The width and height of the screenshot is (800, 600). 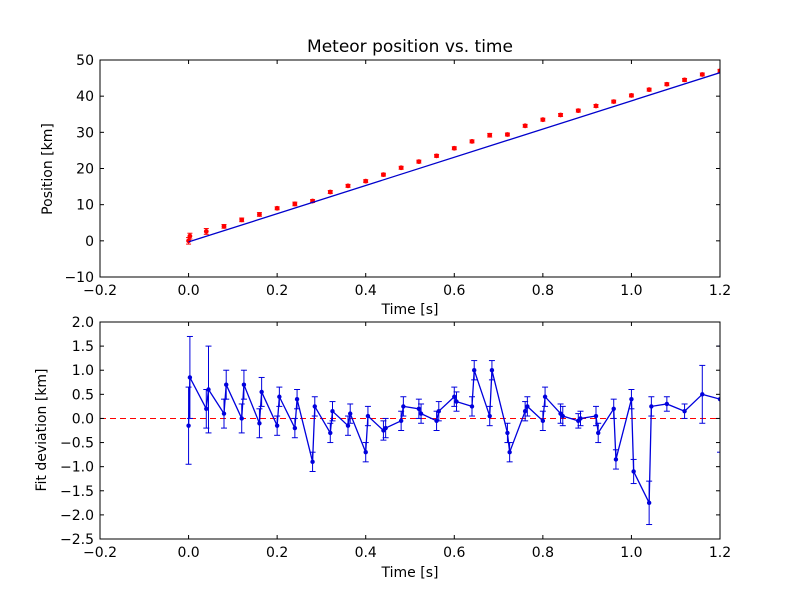 What do you see at coordinates (277, 291) in the screenshot?
I see `top-chart-x-tick-label: 0.2` at bounding box center [277, 291].